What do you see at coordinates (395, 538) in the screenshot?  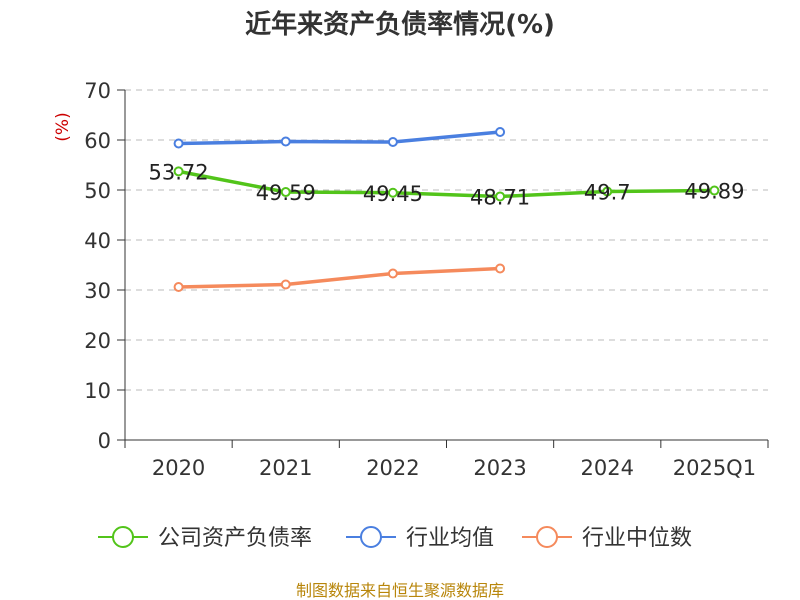 I see `legend: 公司资产负债率 行业均值 行业中位数` at bounding box center [395, 538].